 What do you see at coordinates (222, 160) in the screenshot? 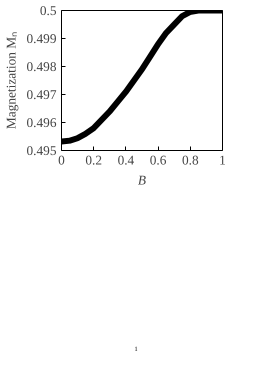
I see `x-tick-label: 1` at bounding box center [222, 160].